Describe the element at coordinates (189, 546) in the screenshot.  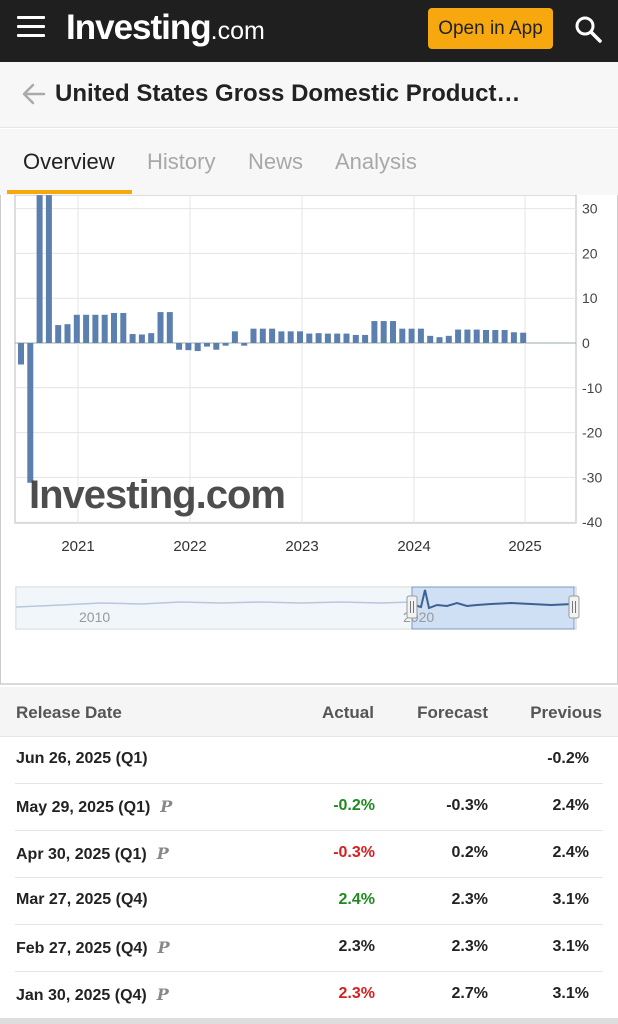
I see `x-tick-label: 2022` at that location.